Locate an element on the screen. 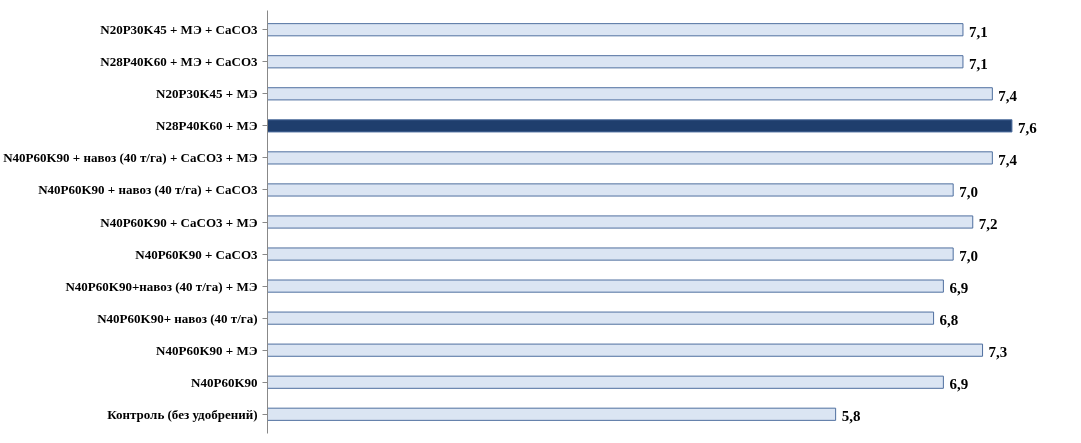 Image resolution: width=1081 pixels, height=443 pixels. y-tick-label: N40P60K90 is located at coordinates (224, 382).